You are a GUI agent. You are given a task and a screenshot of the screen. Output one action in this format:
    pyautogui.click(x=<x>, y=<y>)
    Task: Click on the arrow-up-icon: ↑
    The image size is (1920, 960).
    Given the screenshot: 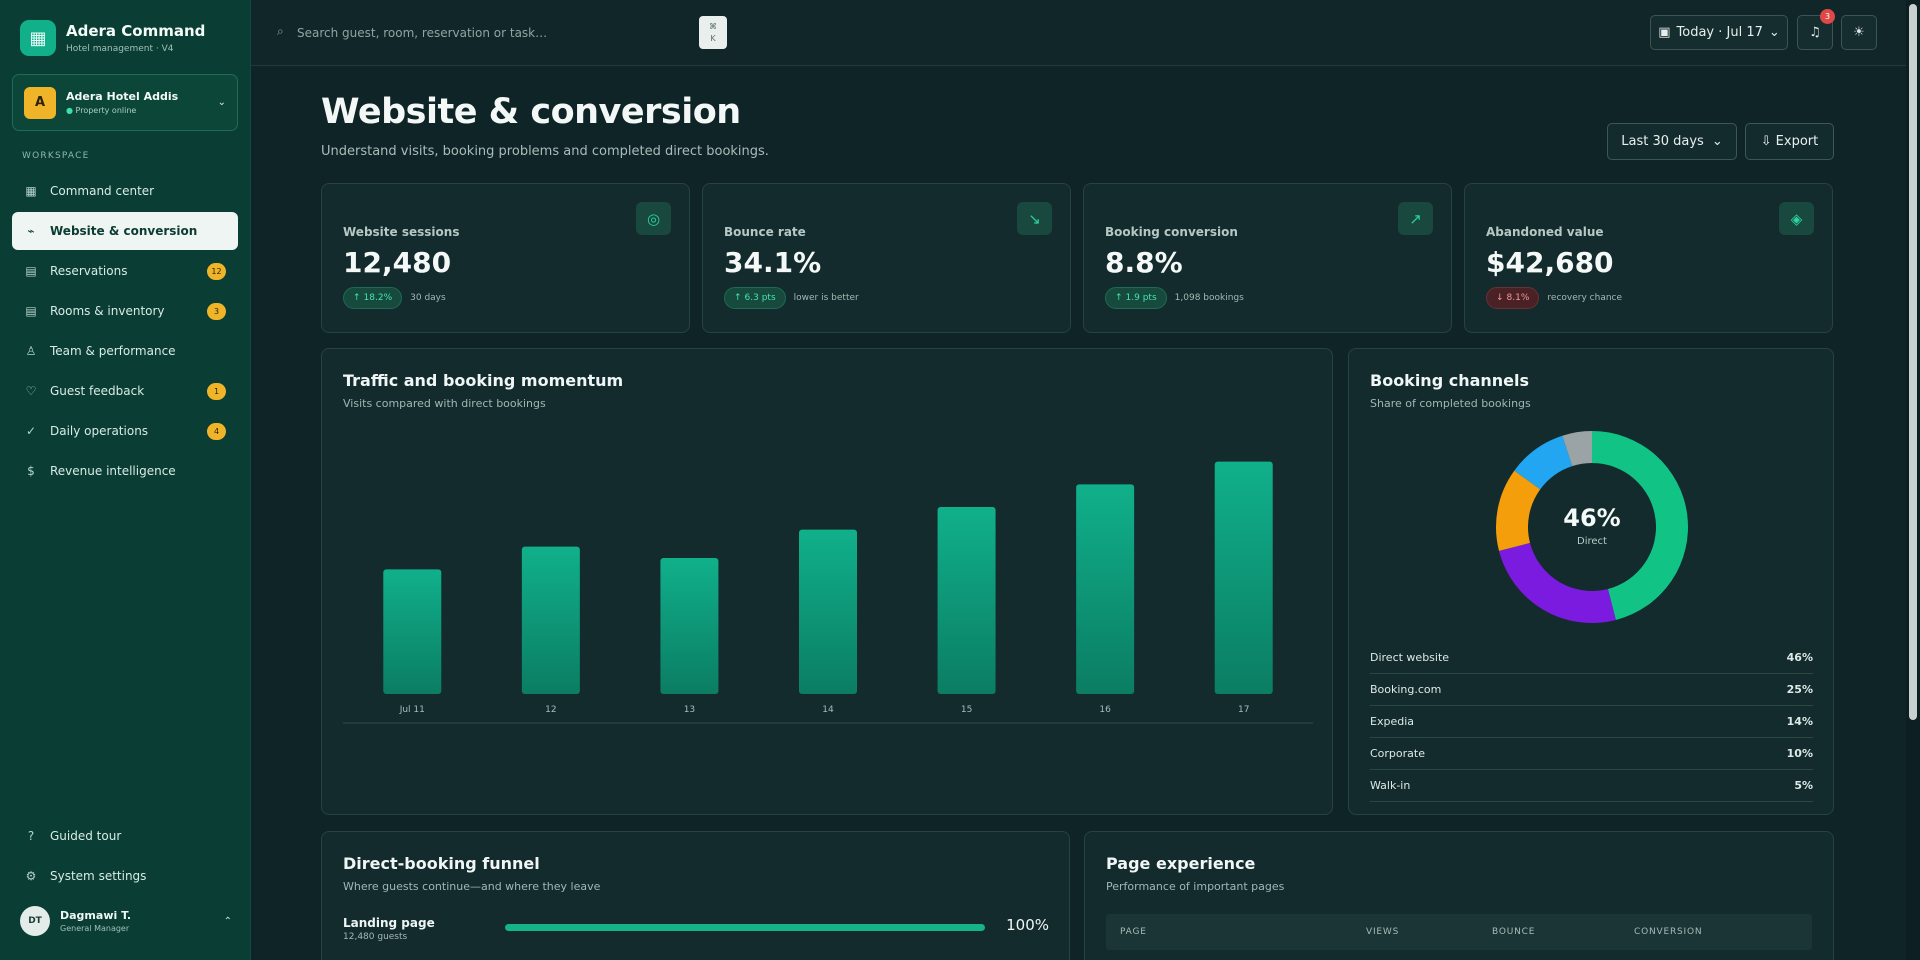 What is the action you would take?
    pyautogui.click(x=1119, y=298)
    